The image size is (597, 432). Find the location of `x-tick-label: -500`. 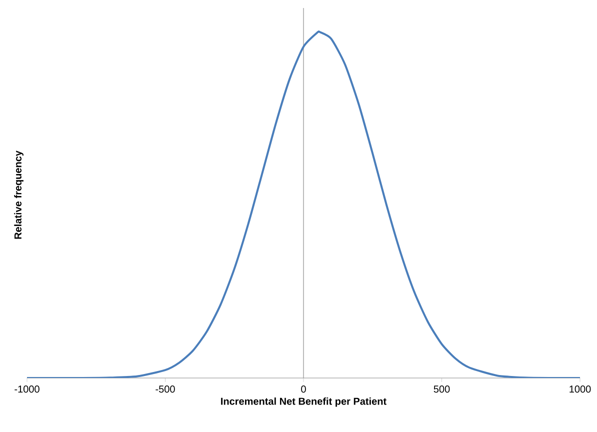

x-tick-label: -500 is located at coordinates (165, 389).